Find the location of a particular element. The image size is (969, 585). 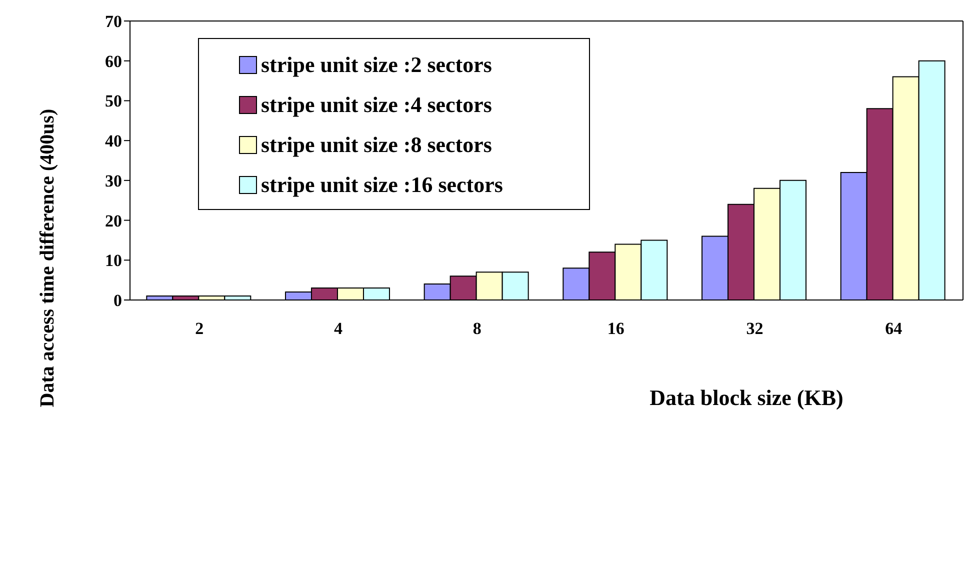

x-axis-title: Data block size (KB) is located at coordinates (747, 397).